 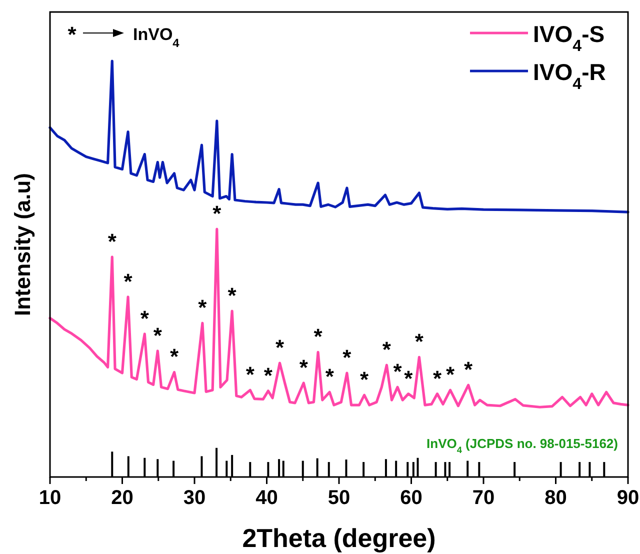 I want to click on x-tick-label: 20, so click(x=122, y=498).